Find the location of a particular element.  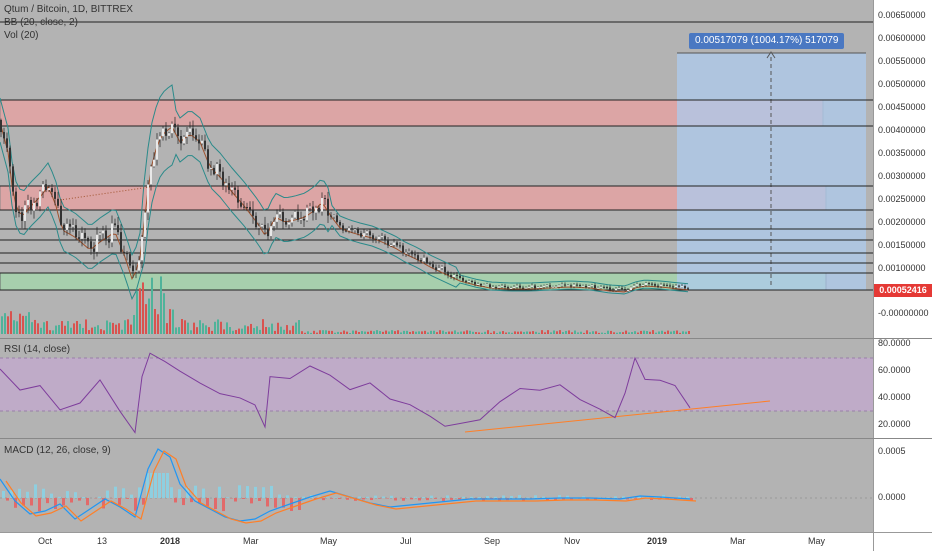

price-tick-label: -0.00000000 is located at coordinates (903, 313).